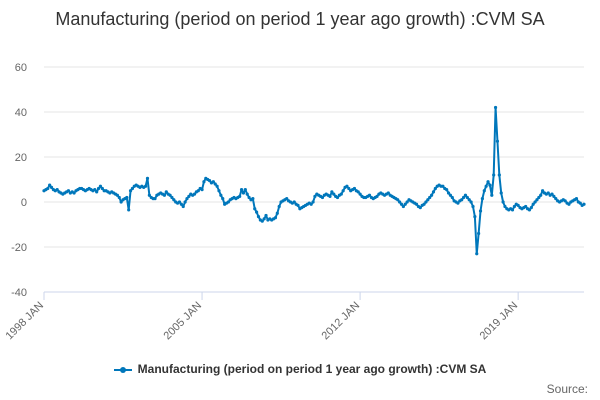 The image size is (600, 400). What do you see at coordinates (183, 321) in the screenshot?
I see `x-tick-label: 2005 JAN` at bounding box center [183, 321].